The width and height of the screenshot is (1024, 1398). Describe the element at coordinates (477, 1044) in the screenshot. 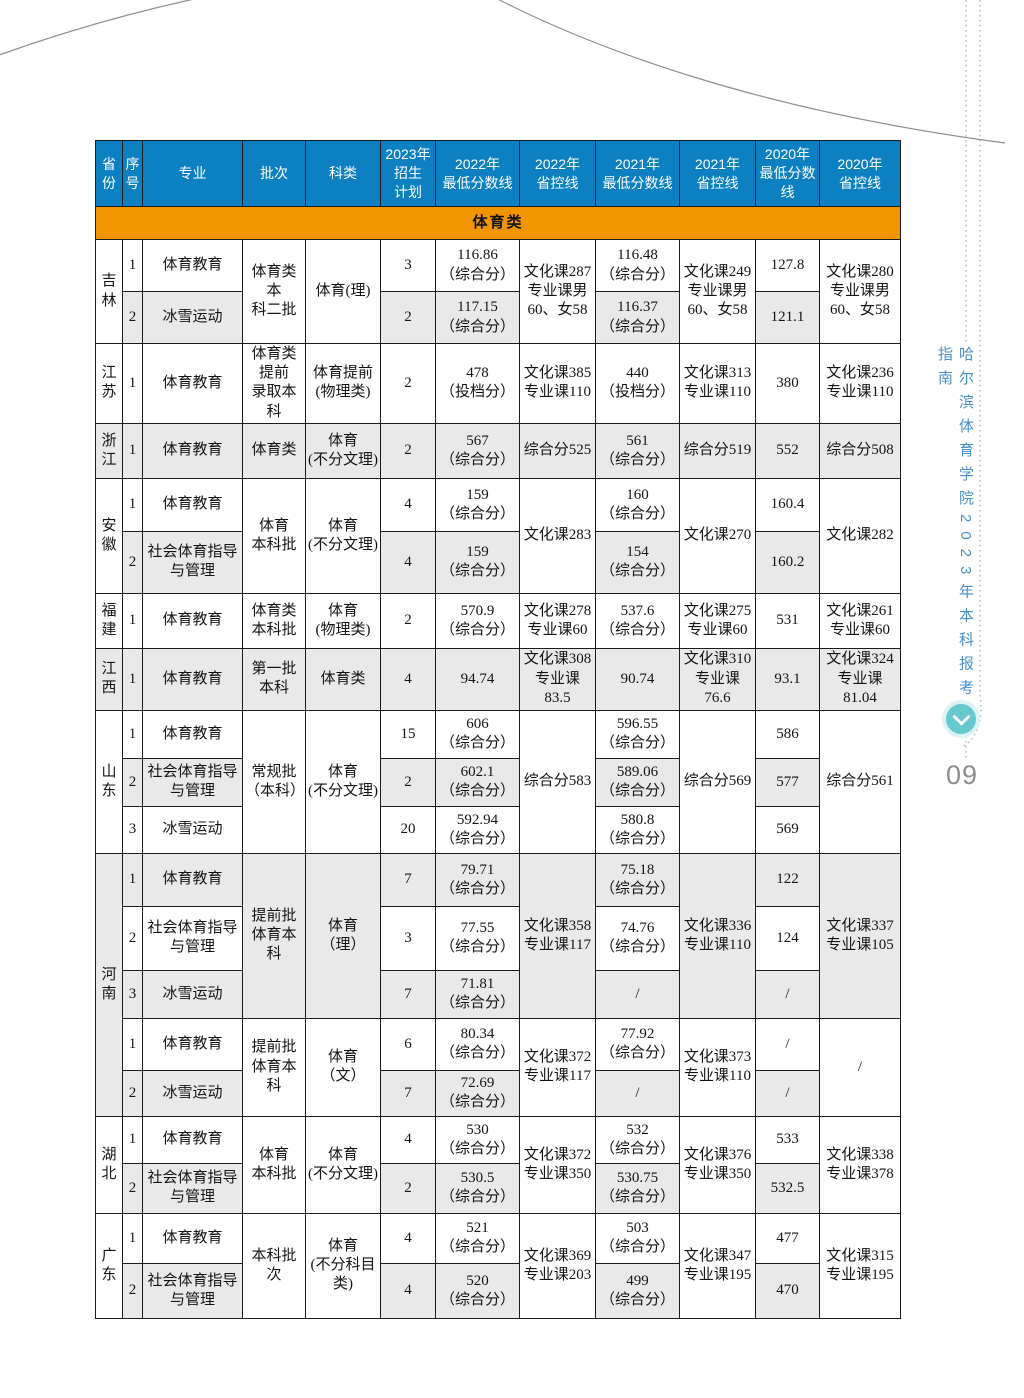

I see `min-2022-cell: 80.34 （综合分）` at that location.